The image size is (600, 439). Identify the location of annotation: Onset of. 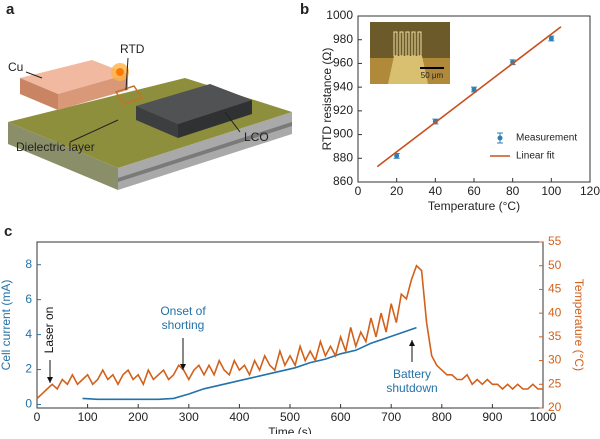
(183, 311).